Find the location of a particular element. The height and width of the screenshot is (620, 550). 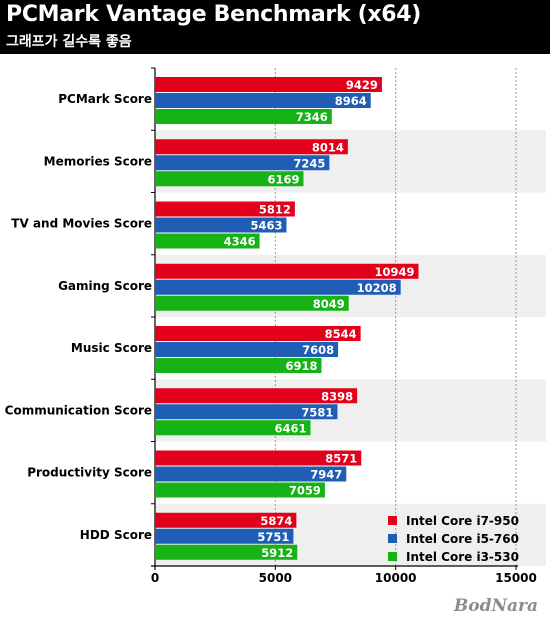

bar-value-label: 10208 is located at coordinates (377, 288).